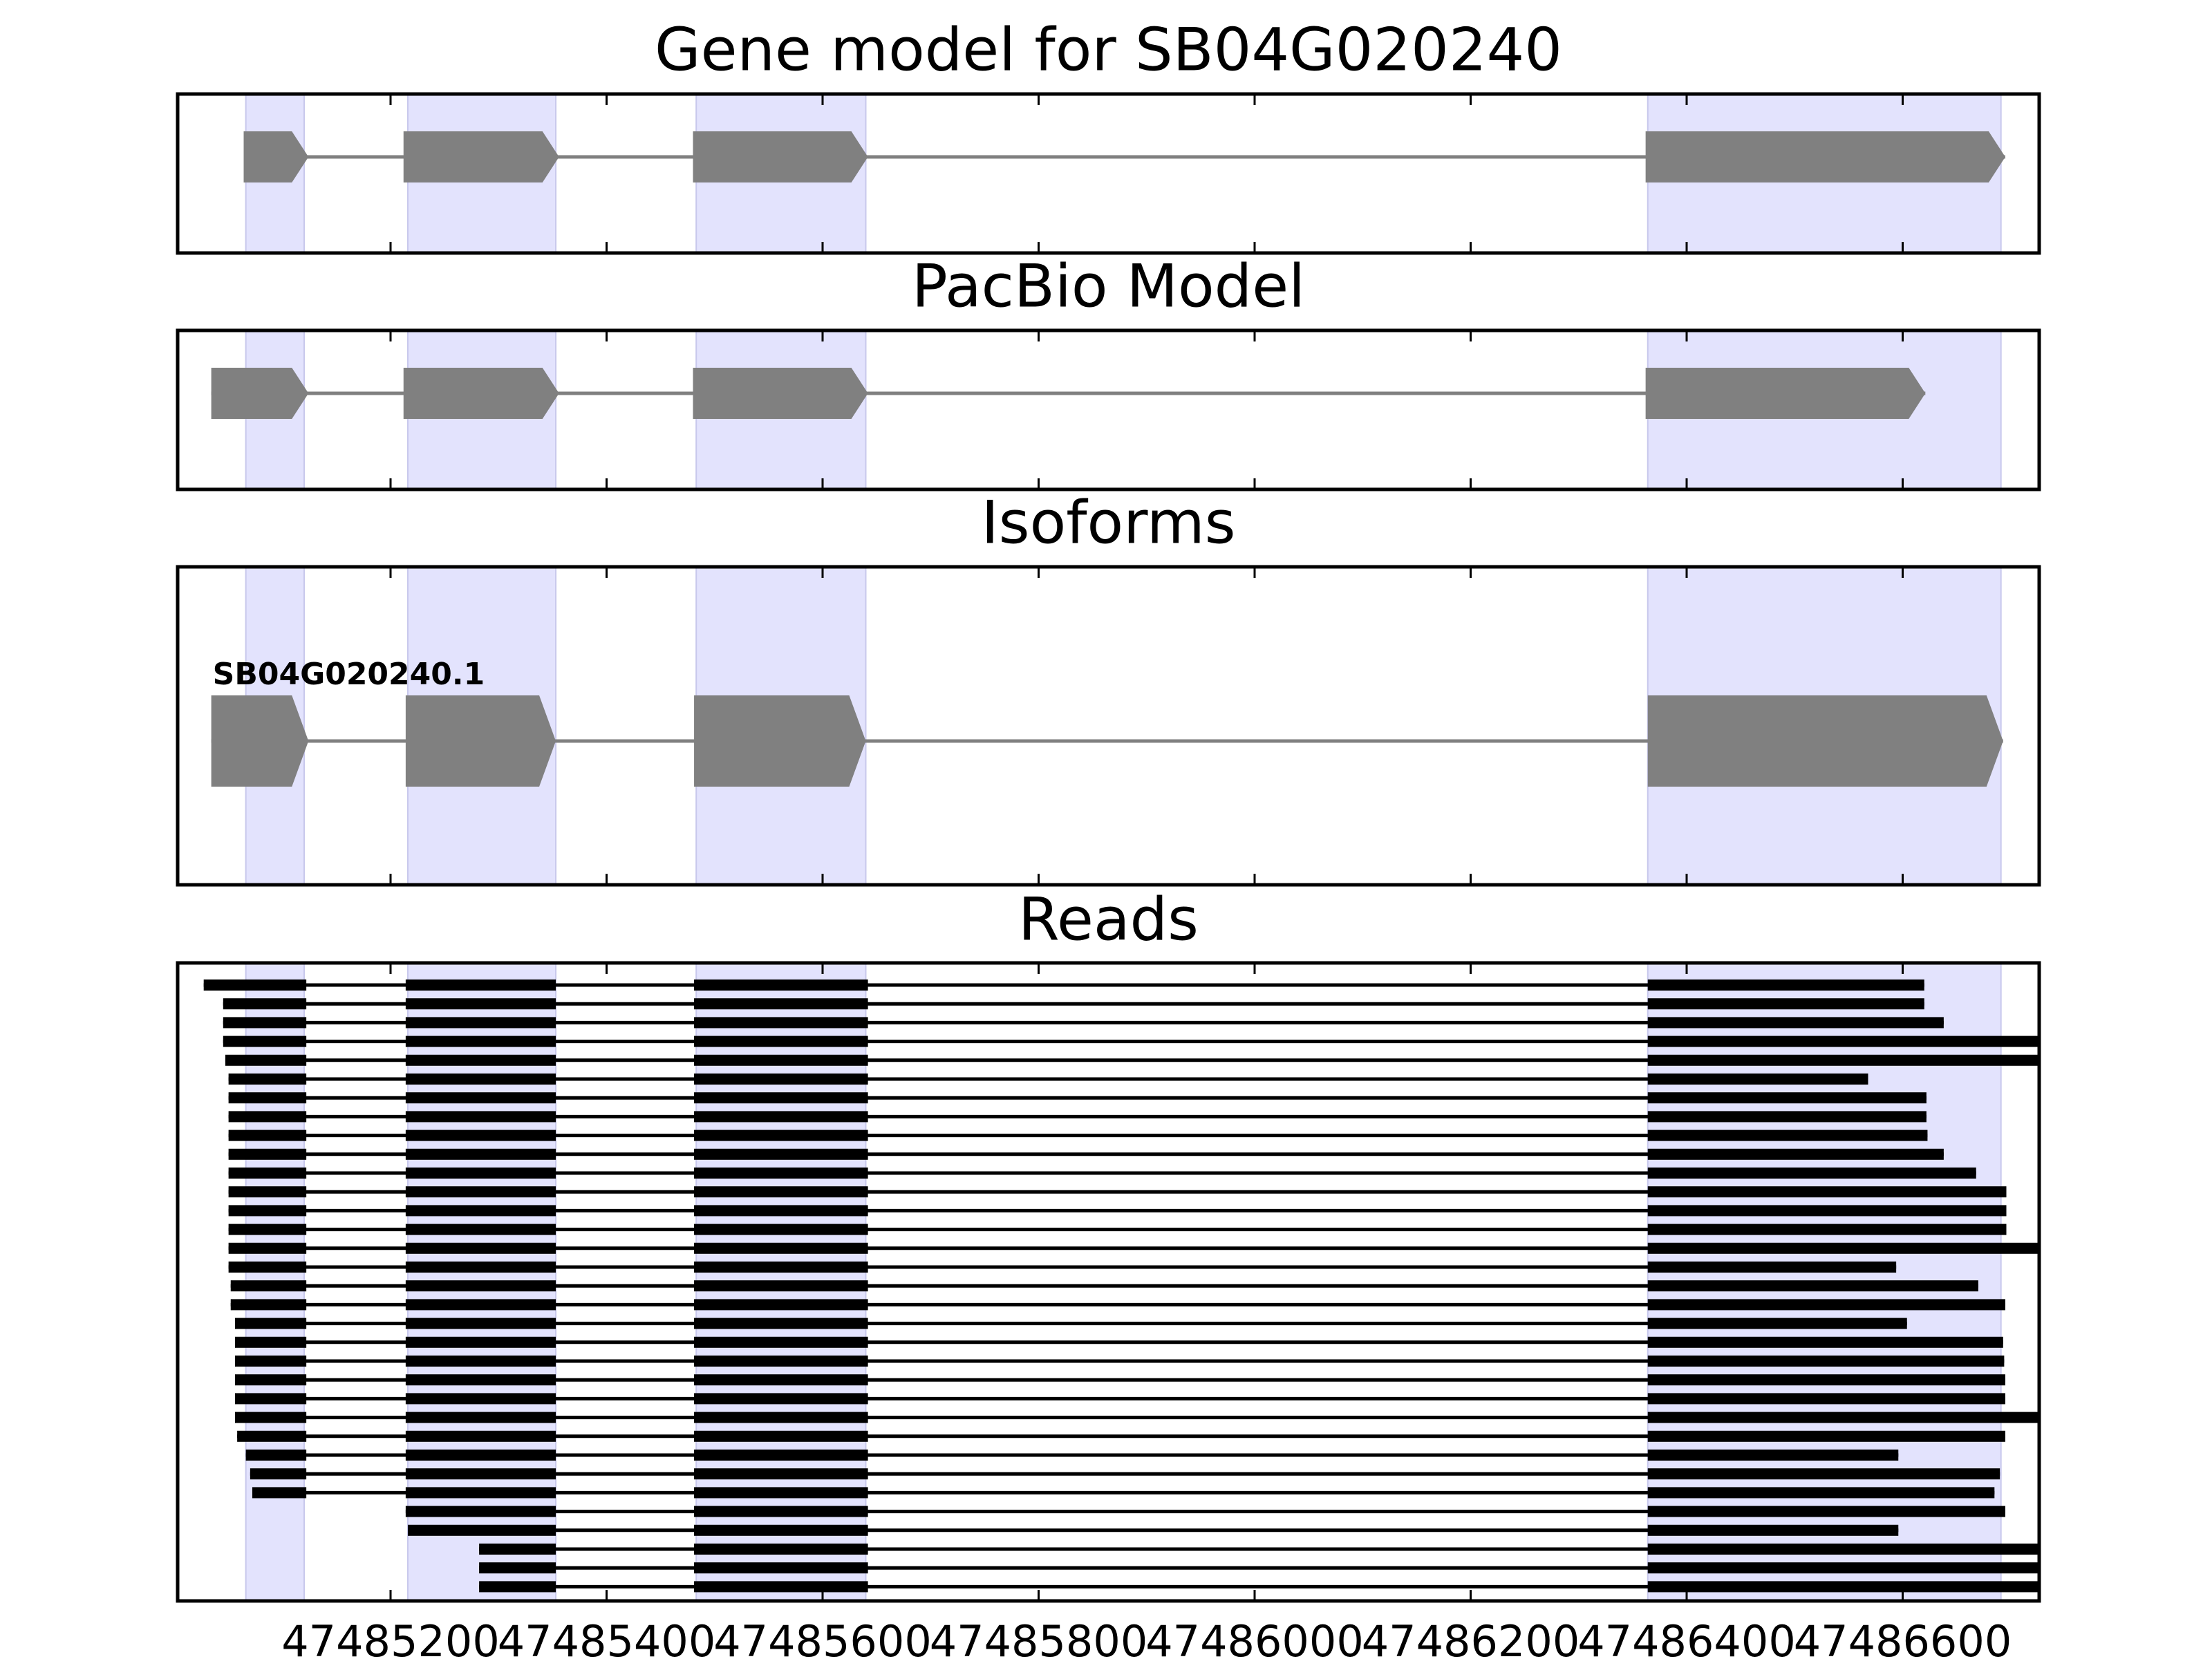 The image size is (2212, 1659). Describe the element at coordinates (1255, 1638) in the screenshot. I see `x-tick-label: 47486000` at that location.